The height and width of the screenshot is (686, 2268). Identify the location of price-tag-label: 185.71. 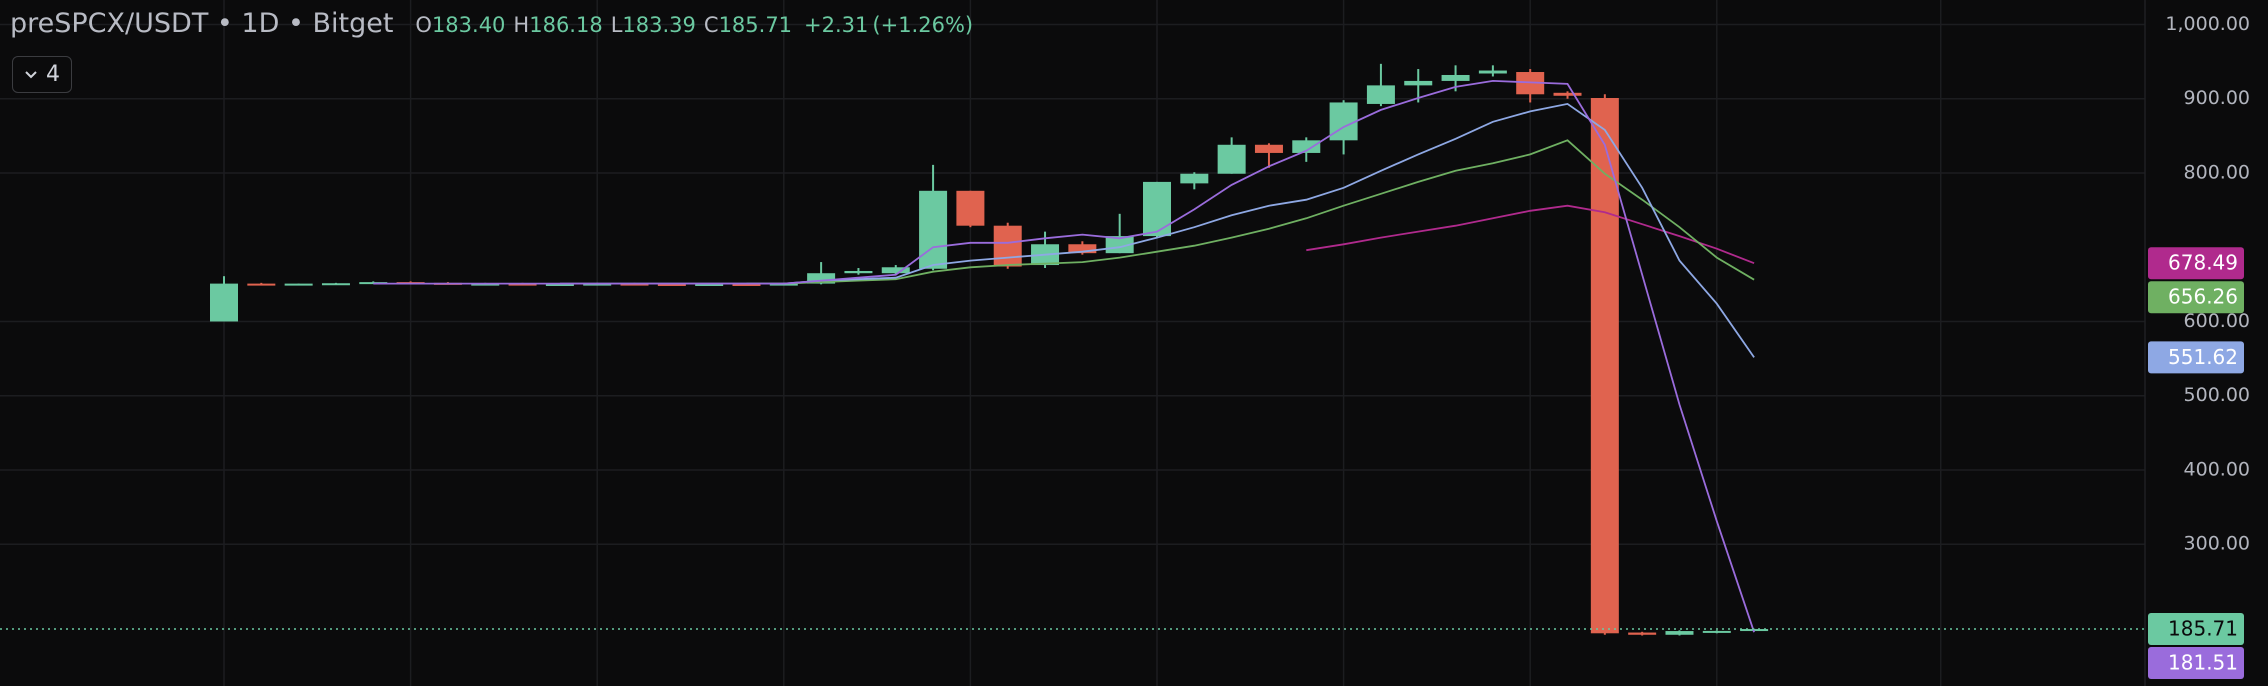
(2203, 629).